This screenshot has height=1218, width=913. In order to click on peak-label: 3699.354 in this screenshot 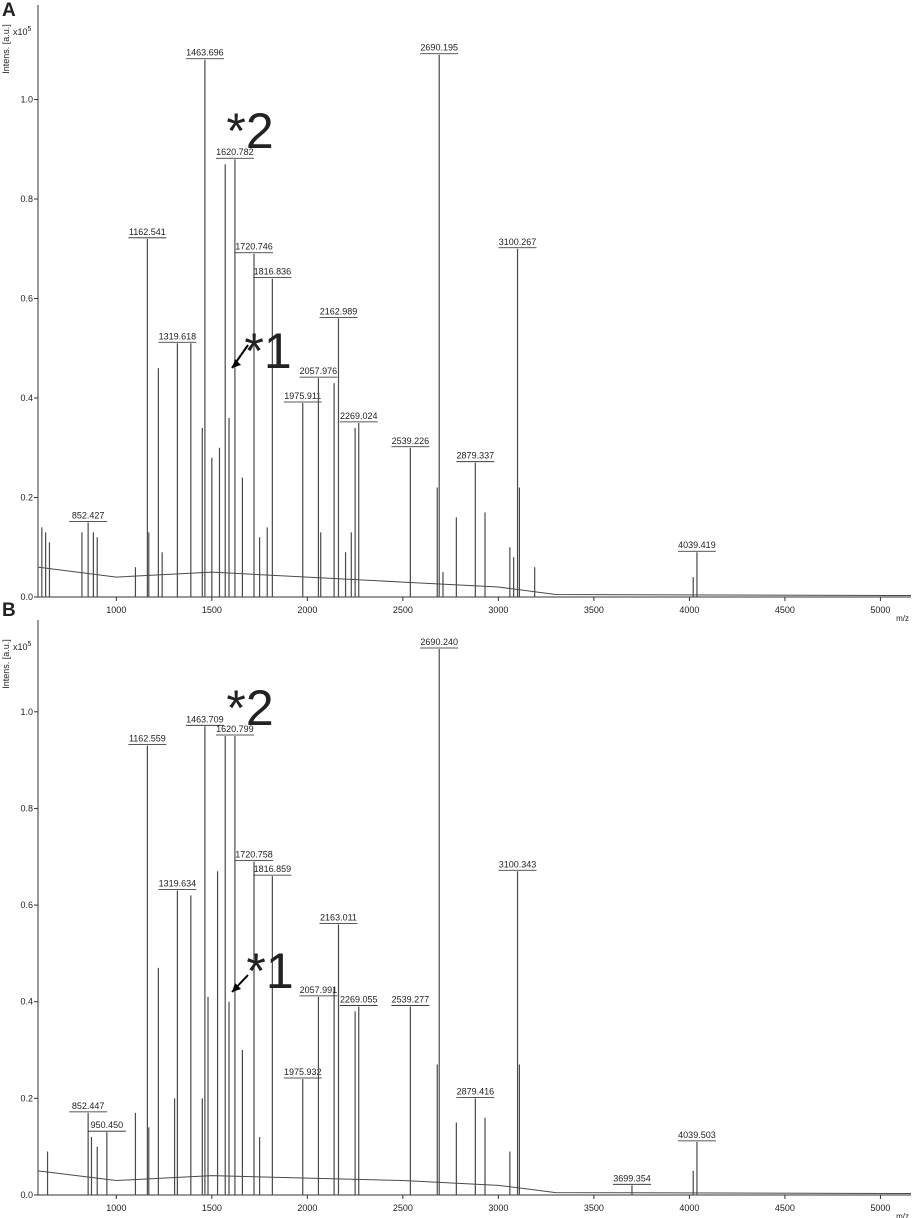, I will do `click(632, 1178)`.